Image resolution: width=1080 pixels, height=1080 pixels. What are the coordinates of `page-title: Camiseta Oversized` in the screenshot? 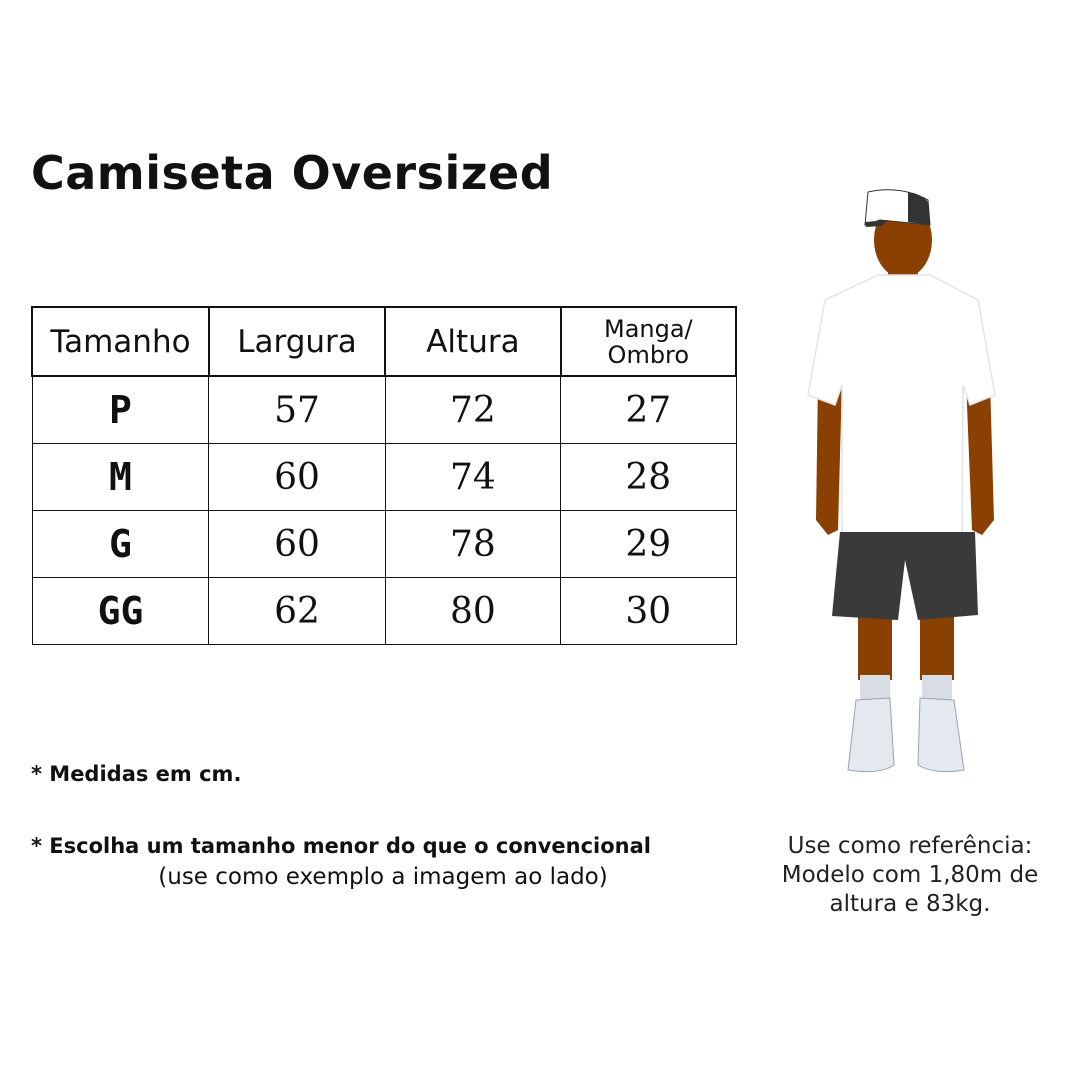 It's located at (292, 173).